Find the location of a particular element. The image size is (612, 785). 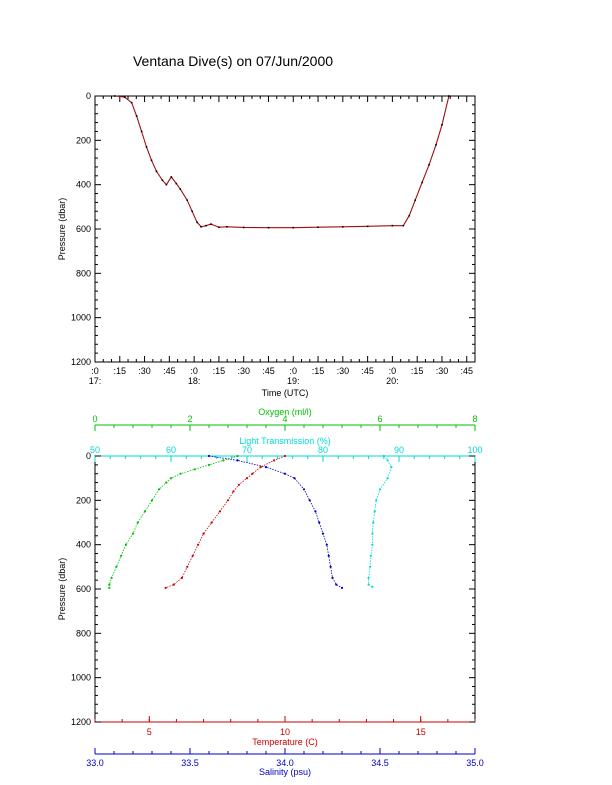

oxygen-tick-label: 2 is located at coordinates (189, 419).